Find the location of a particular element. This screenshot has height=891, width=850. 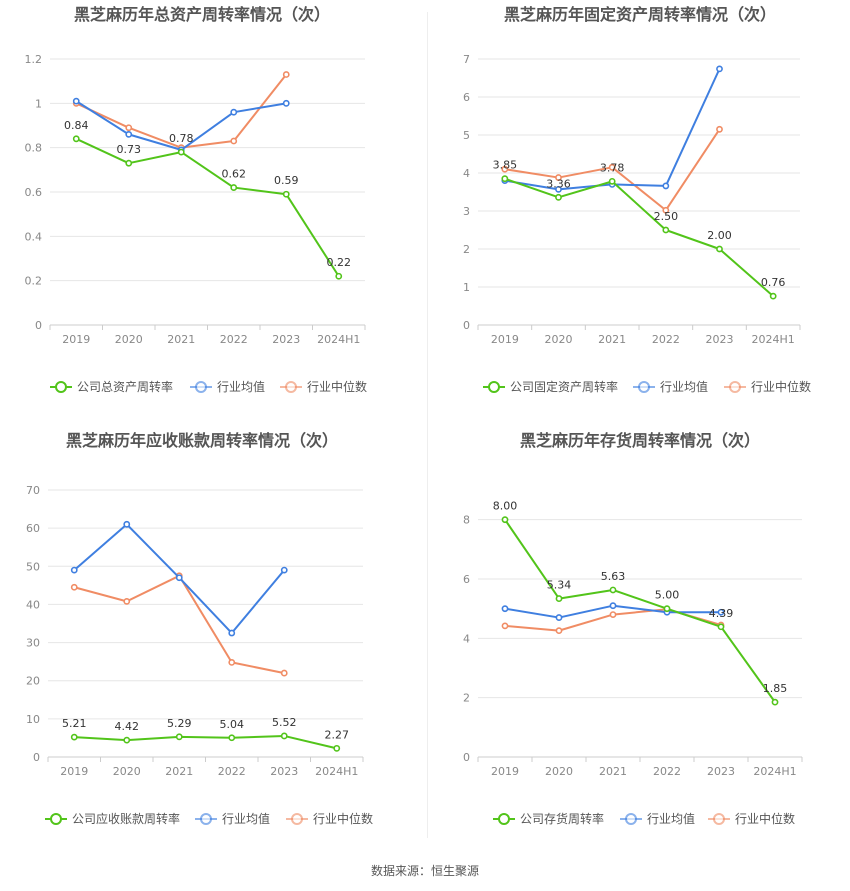

x-tick-label: 2022 is located at coordinates (667, 771).